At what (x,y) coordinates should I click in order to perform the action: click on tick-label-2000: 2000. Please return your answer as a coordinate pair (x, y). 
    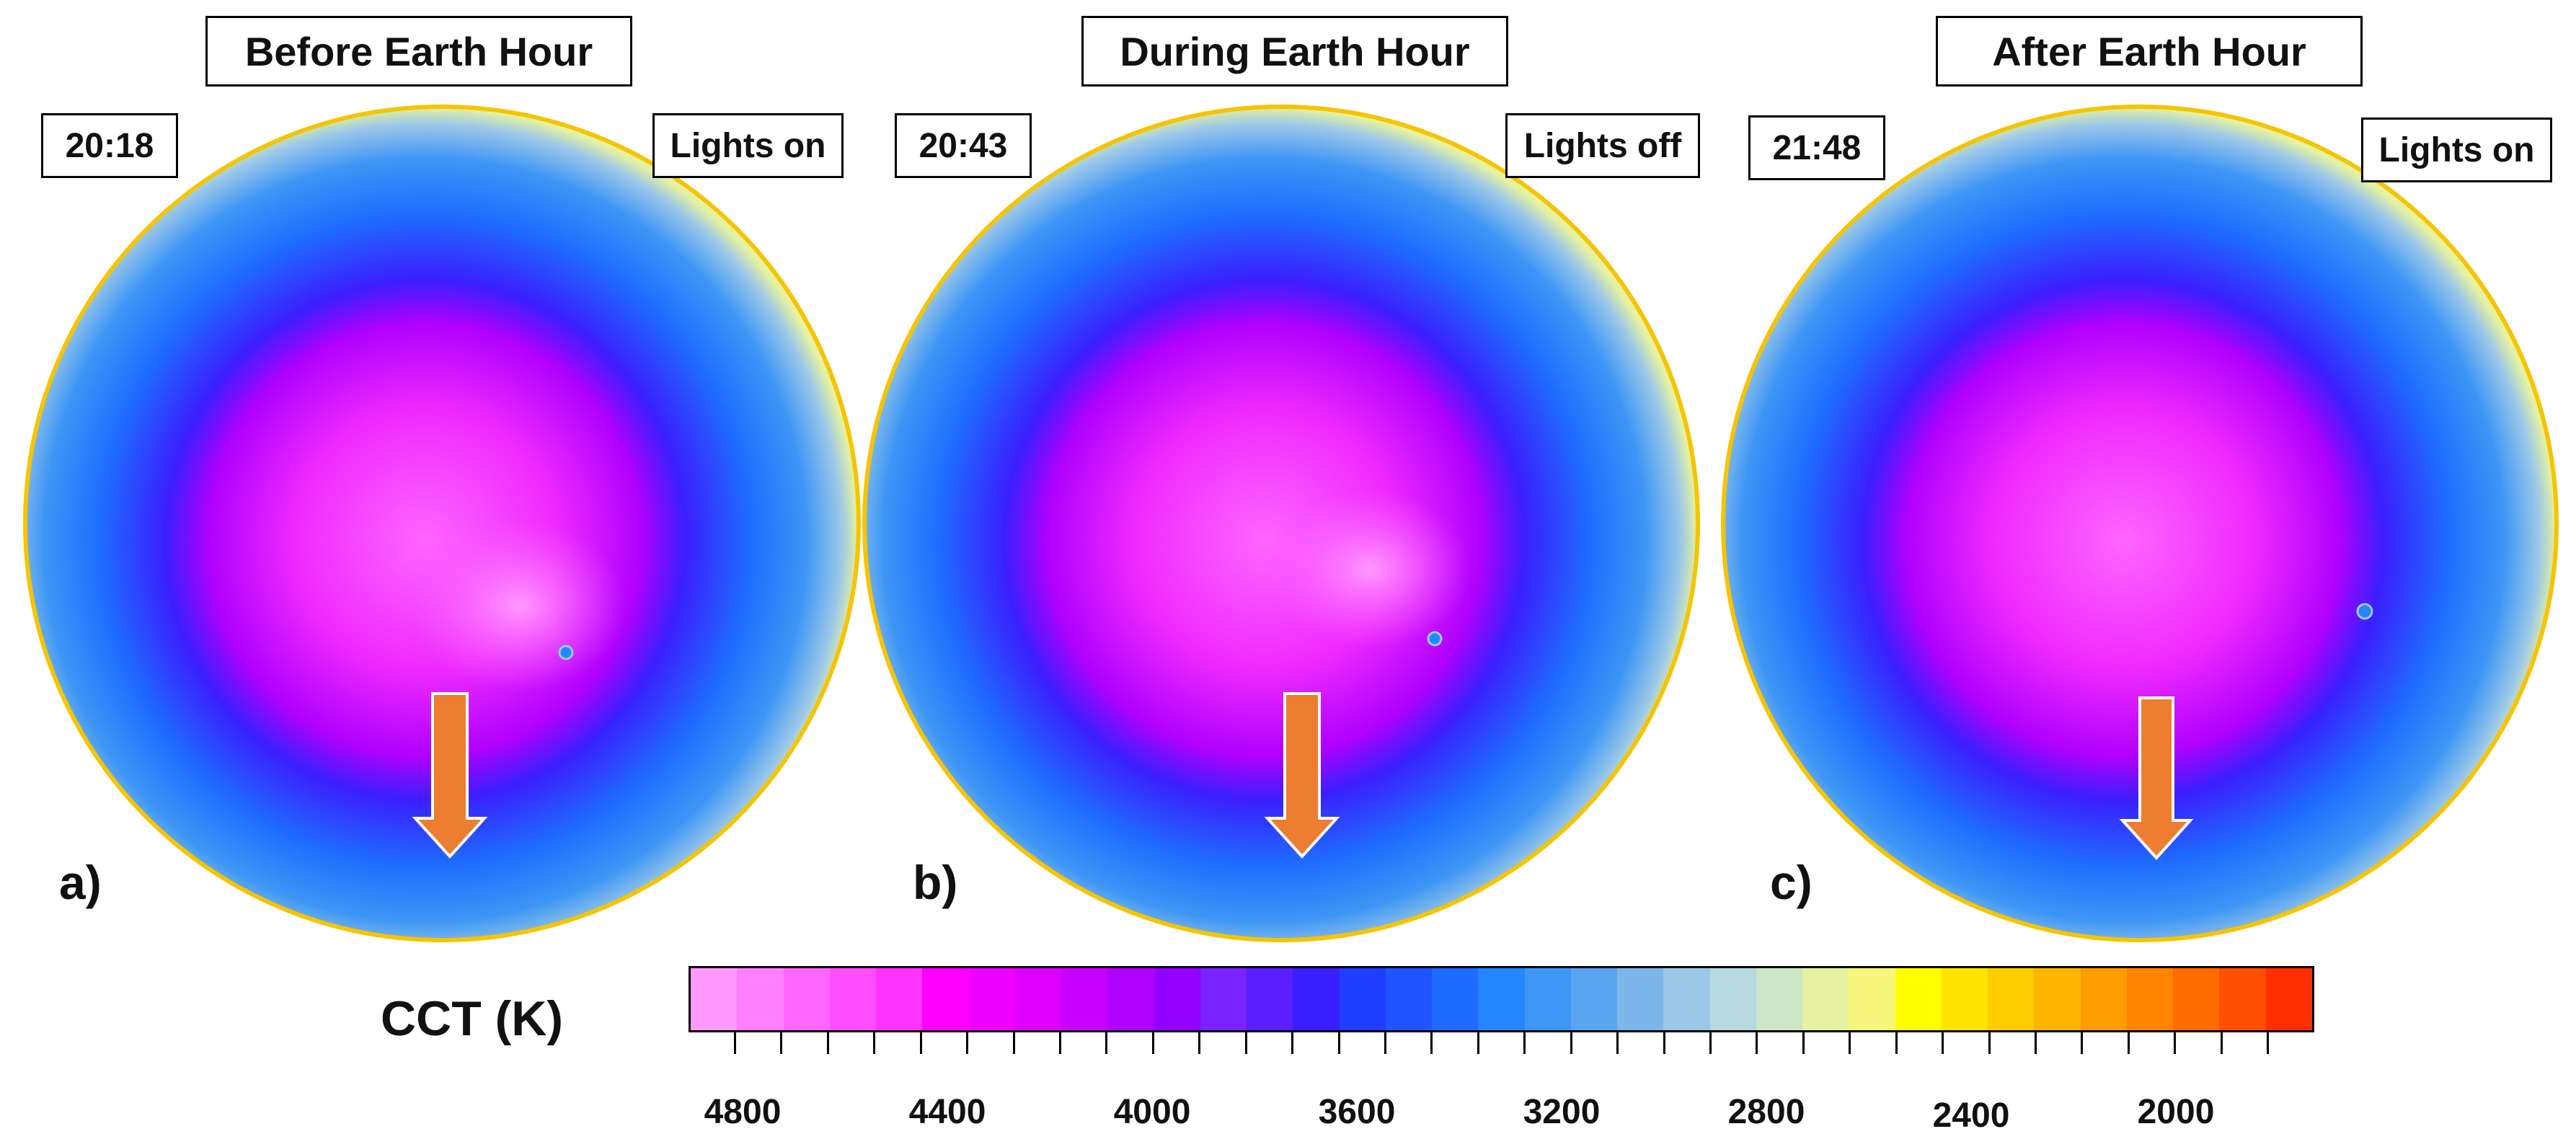
    Looking at the image, I should click on (2176, 1112).